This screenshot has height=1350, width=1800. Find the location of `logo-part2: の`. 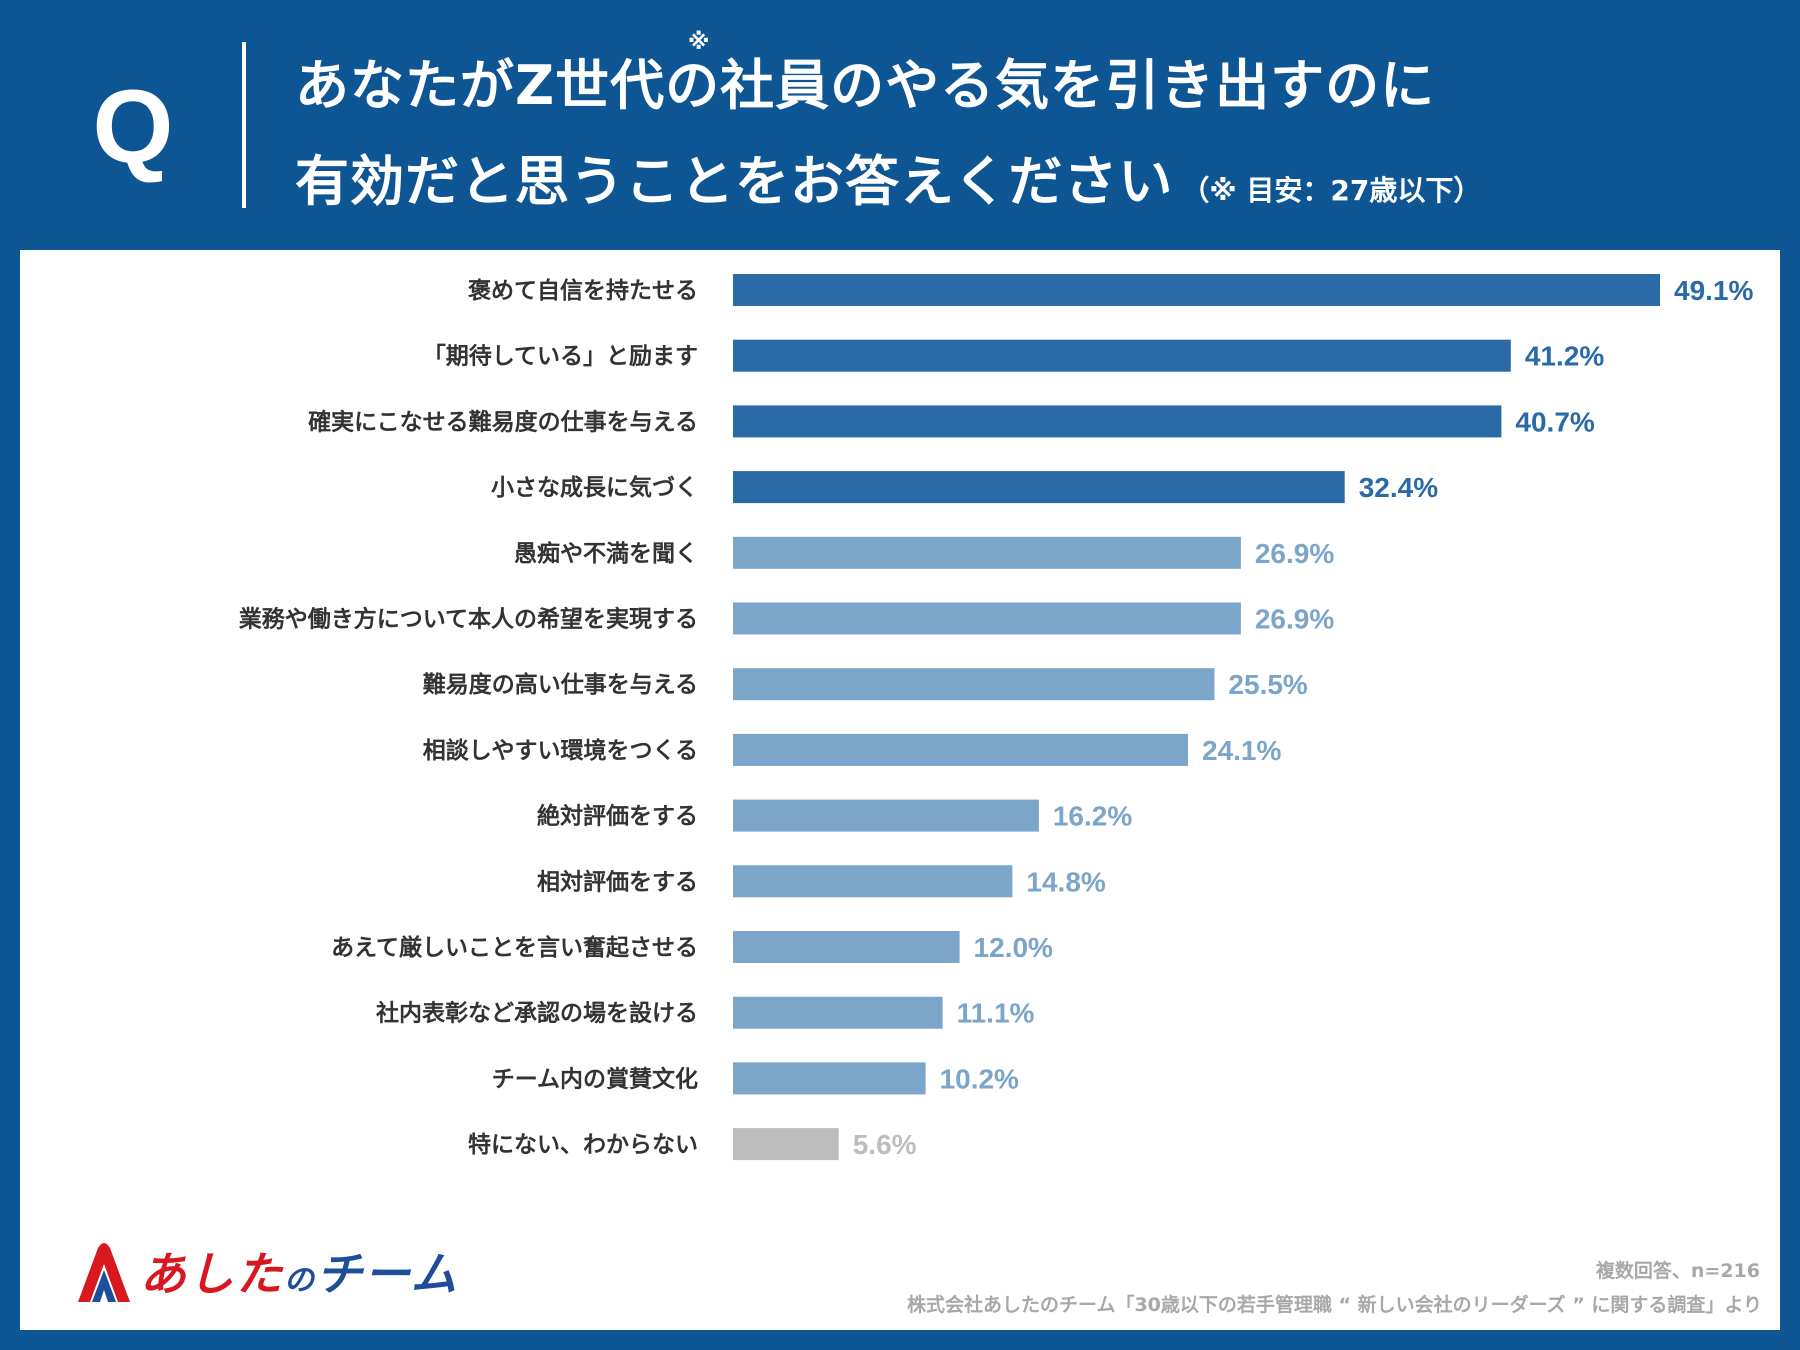

logo-part2: の is located at coordinates (300, 1280).